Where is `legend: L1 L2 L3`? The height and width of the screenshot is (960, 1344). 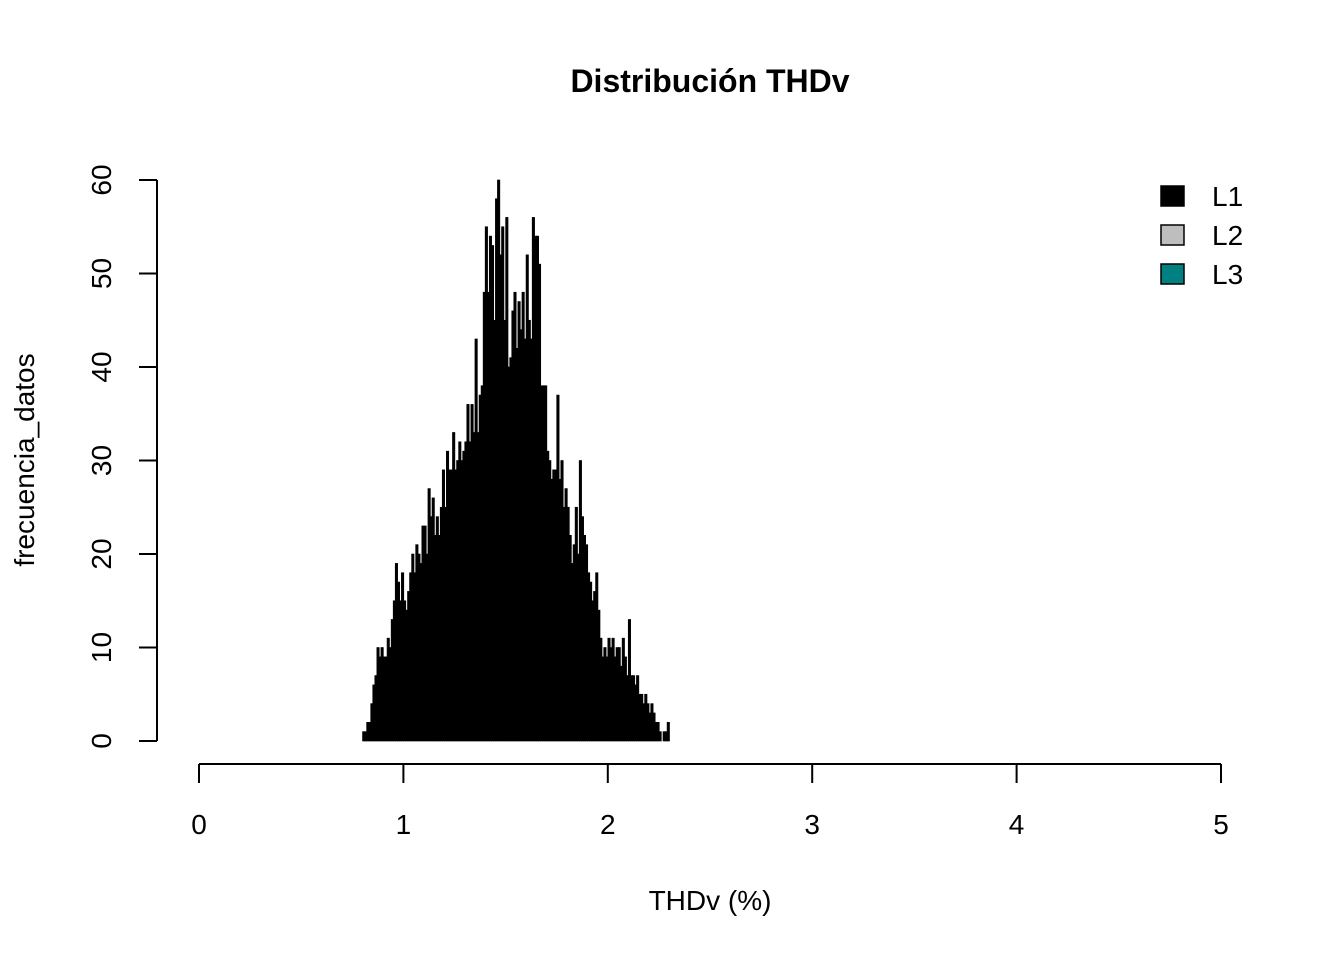 legend: L1 L2 L3 is located at coordinates (1201, 235).